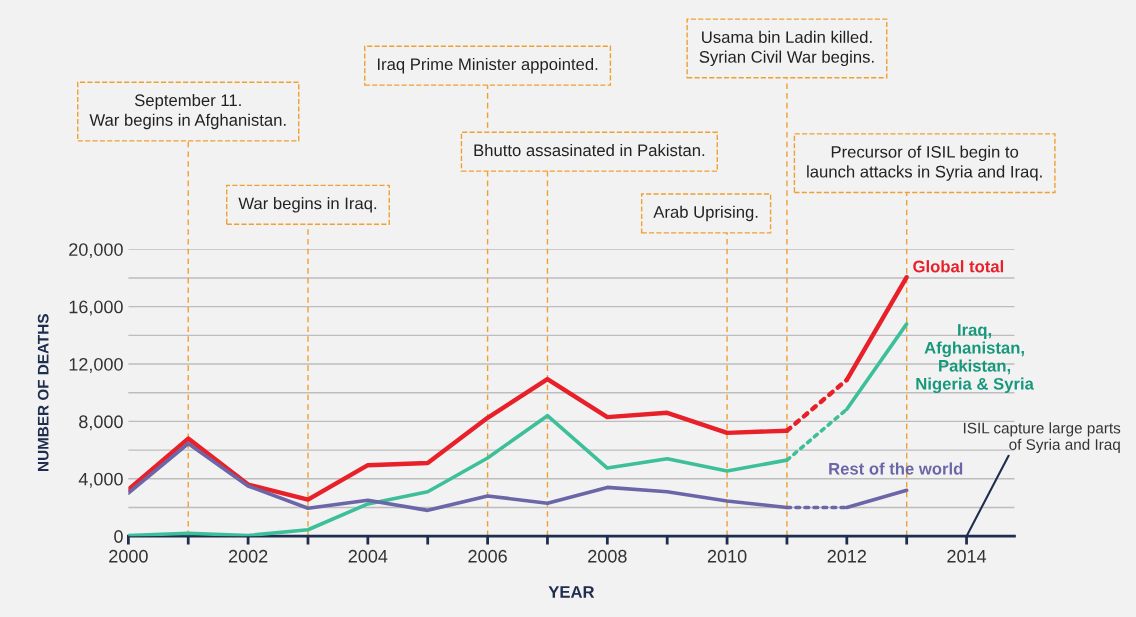 This screenshot has height=617, width=1136. Describe the element at coordinates (589, 150) in the screenshot. I see `ref-line-label: Bhutto assasinated in Pakistan.` at that location.